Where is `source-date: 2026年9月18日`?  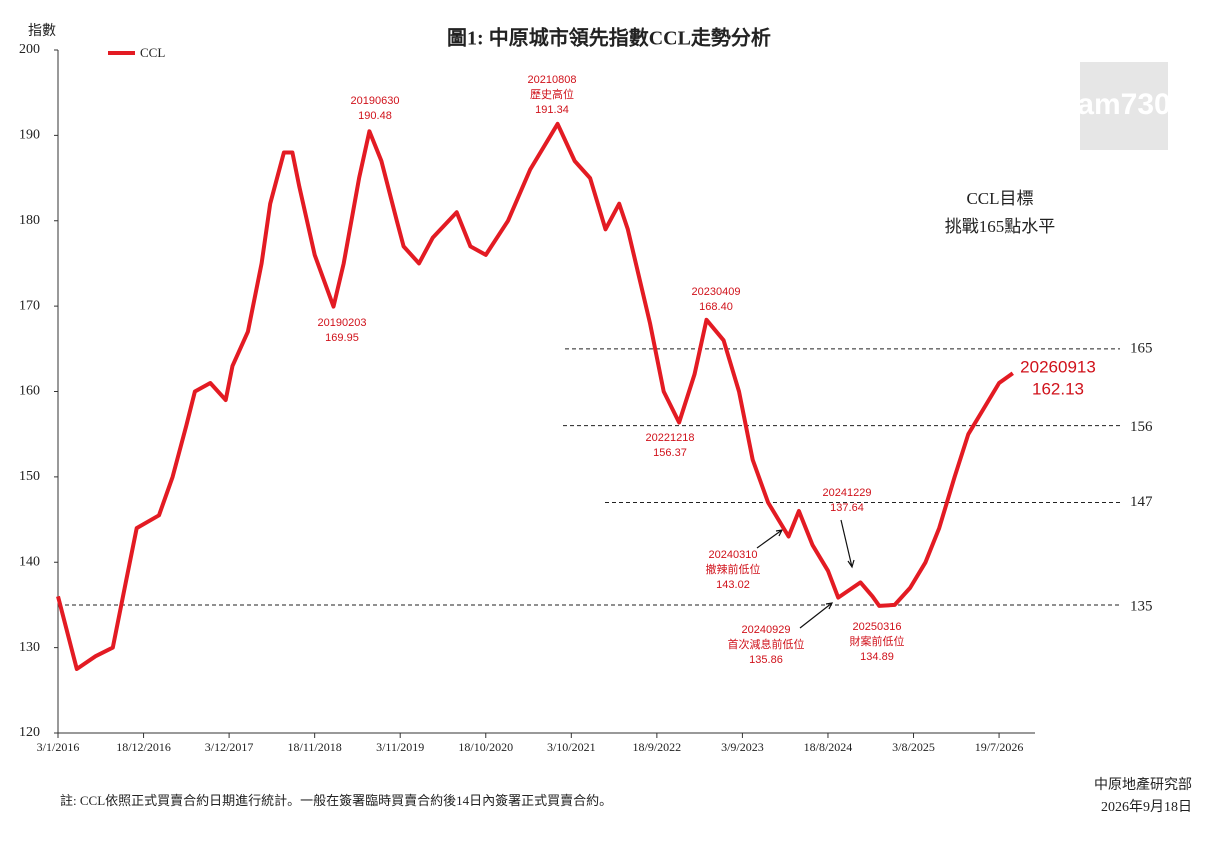 source-date: 2026年9月18日 is located at coordinates (1146, 807).